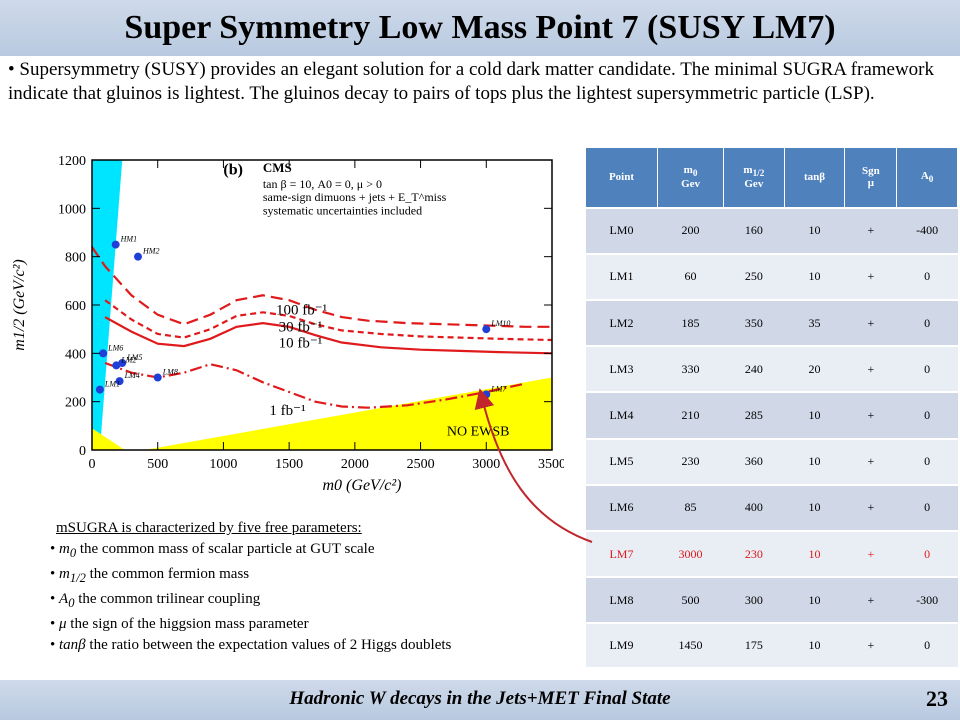 The image size is (960, 720). I want to click on table-cell: 230, so click(690, 461).